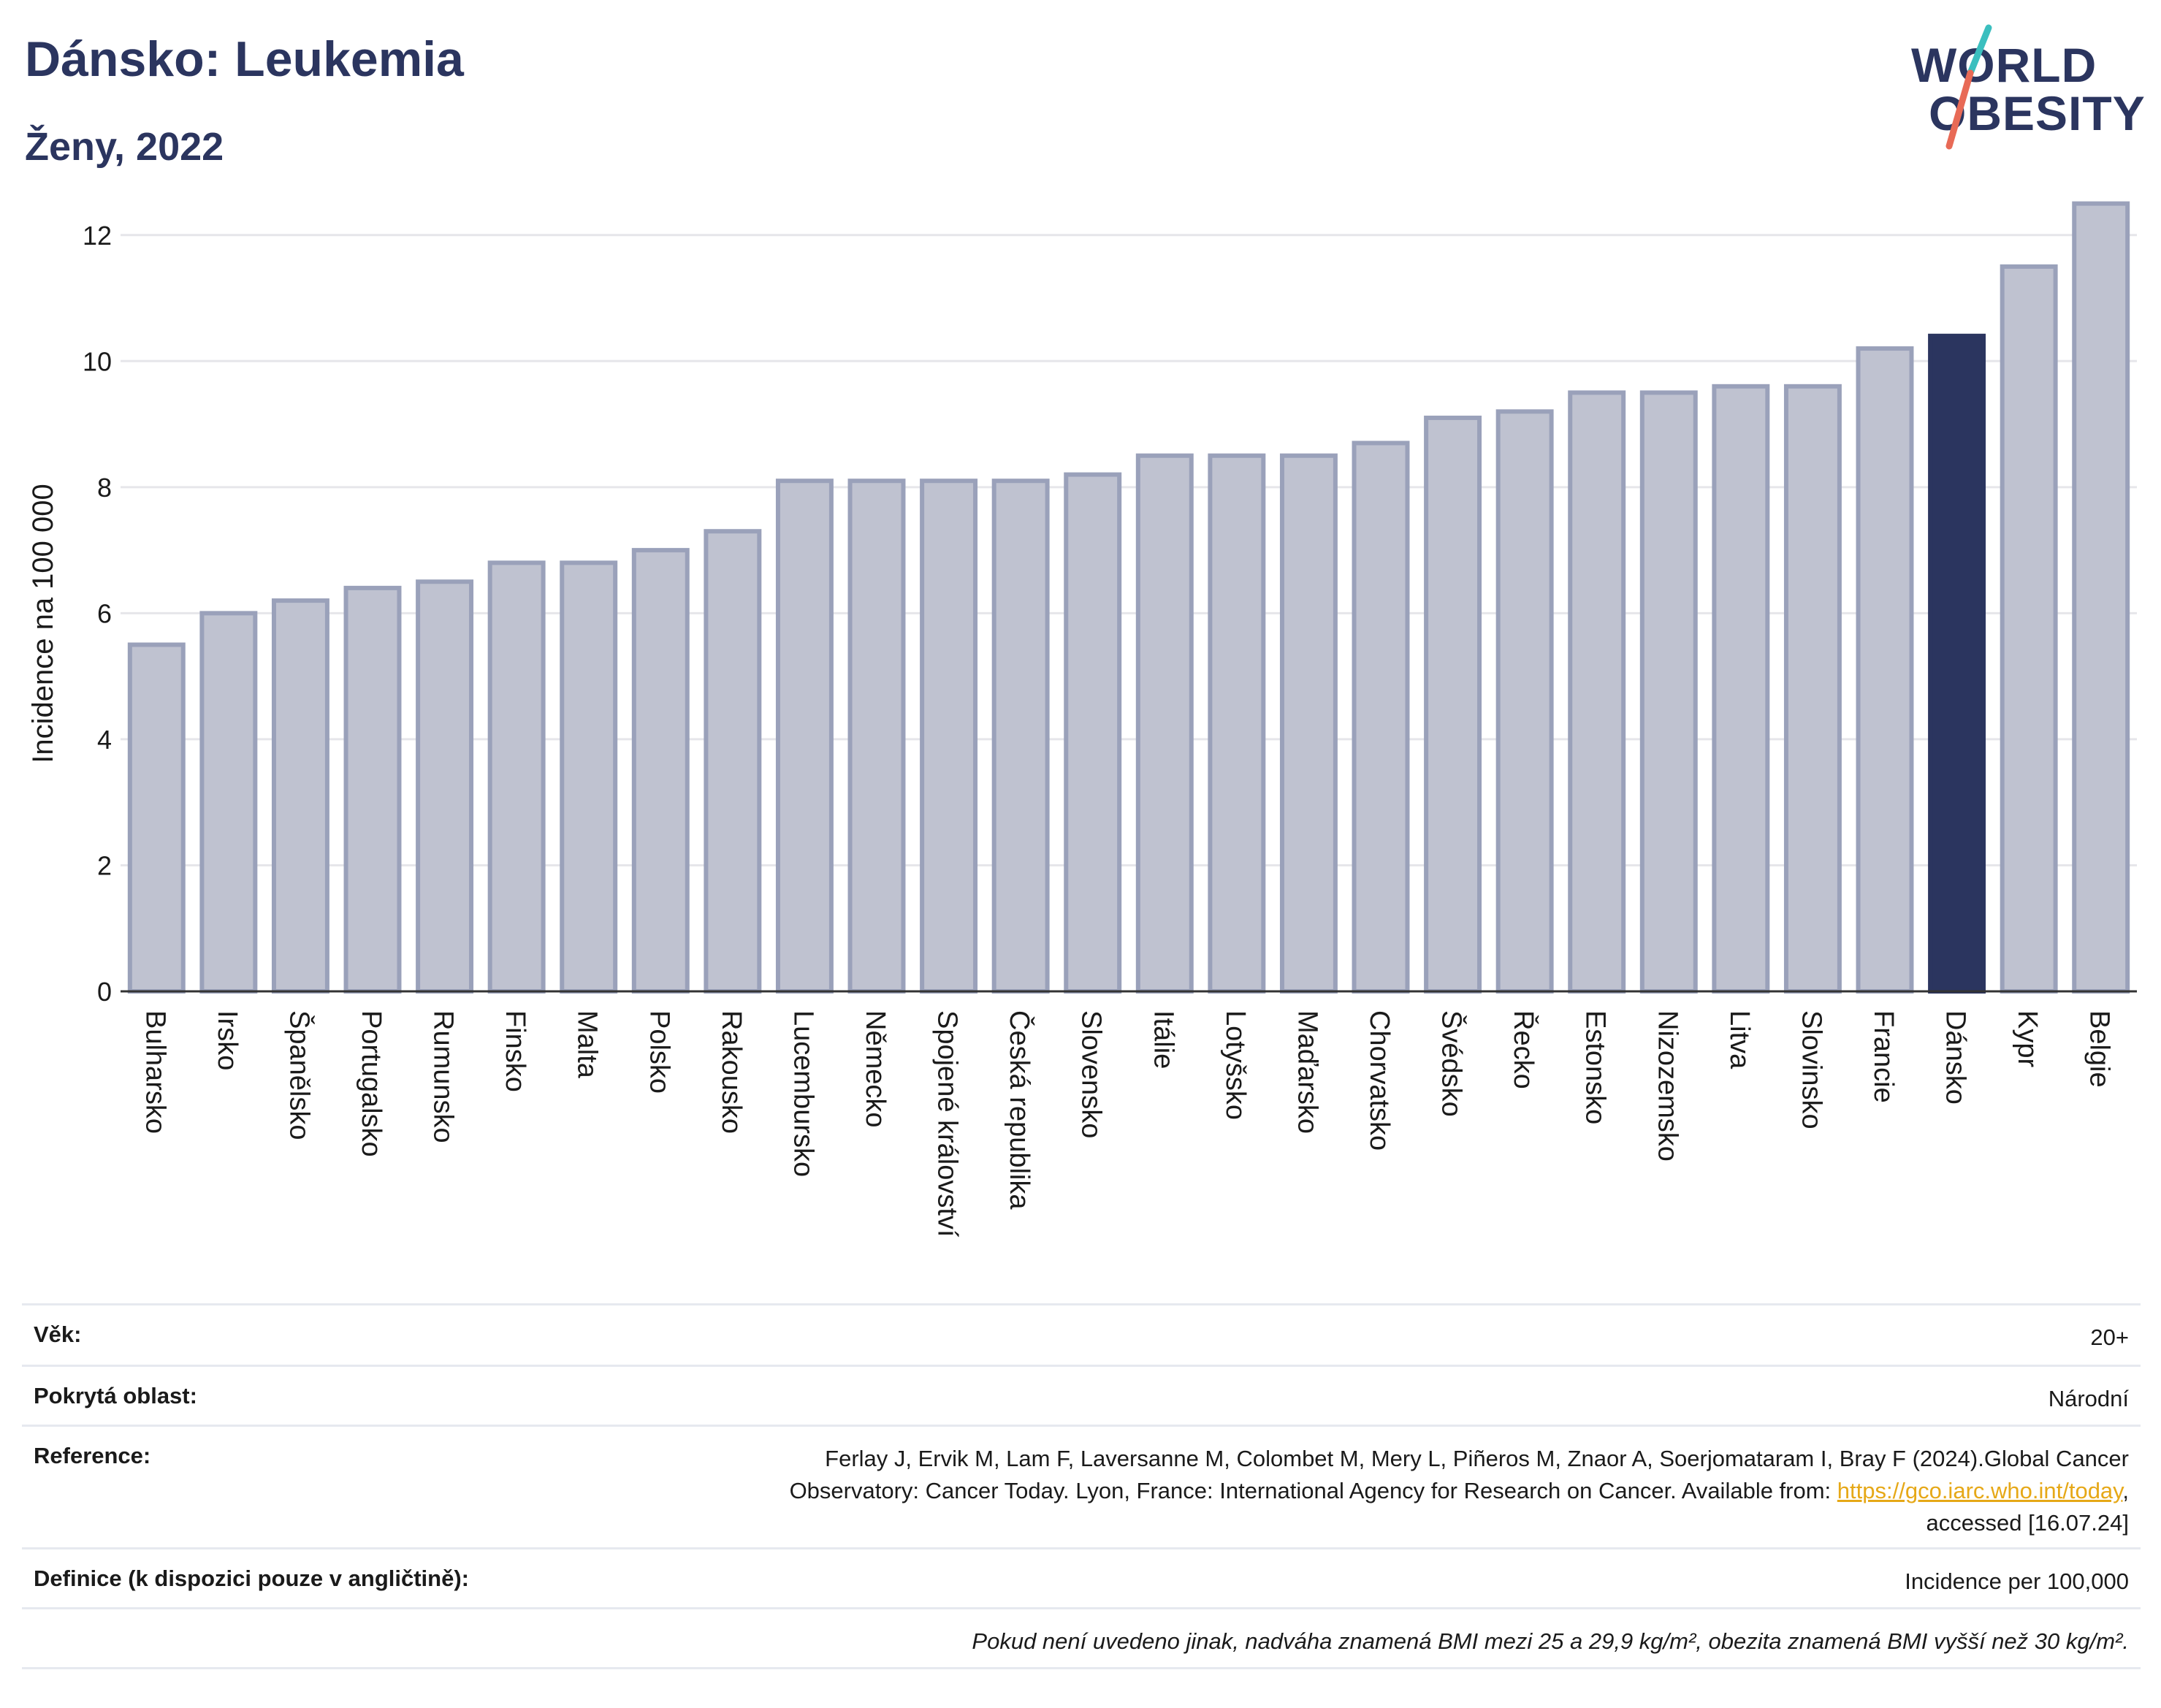 Image resolution: width=2161 pixels, height=1708 pixels. What do you see at coordinates (97, 361) in the screenshot?
I see `y-tick-label: 10` at bounding box center [97, 361].